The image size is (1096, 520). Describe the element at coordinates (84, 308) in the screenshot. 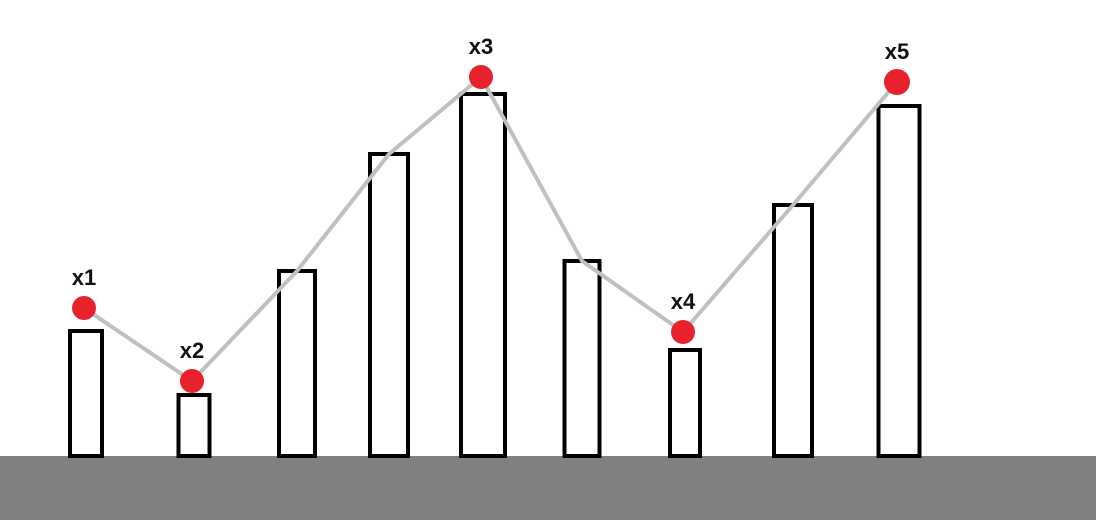

I see `marker-x1` at that location.